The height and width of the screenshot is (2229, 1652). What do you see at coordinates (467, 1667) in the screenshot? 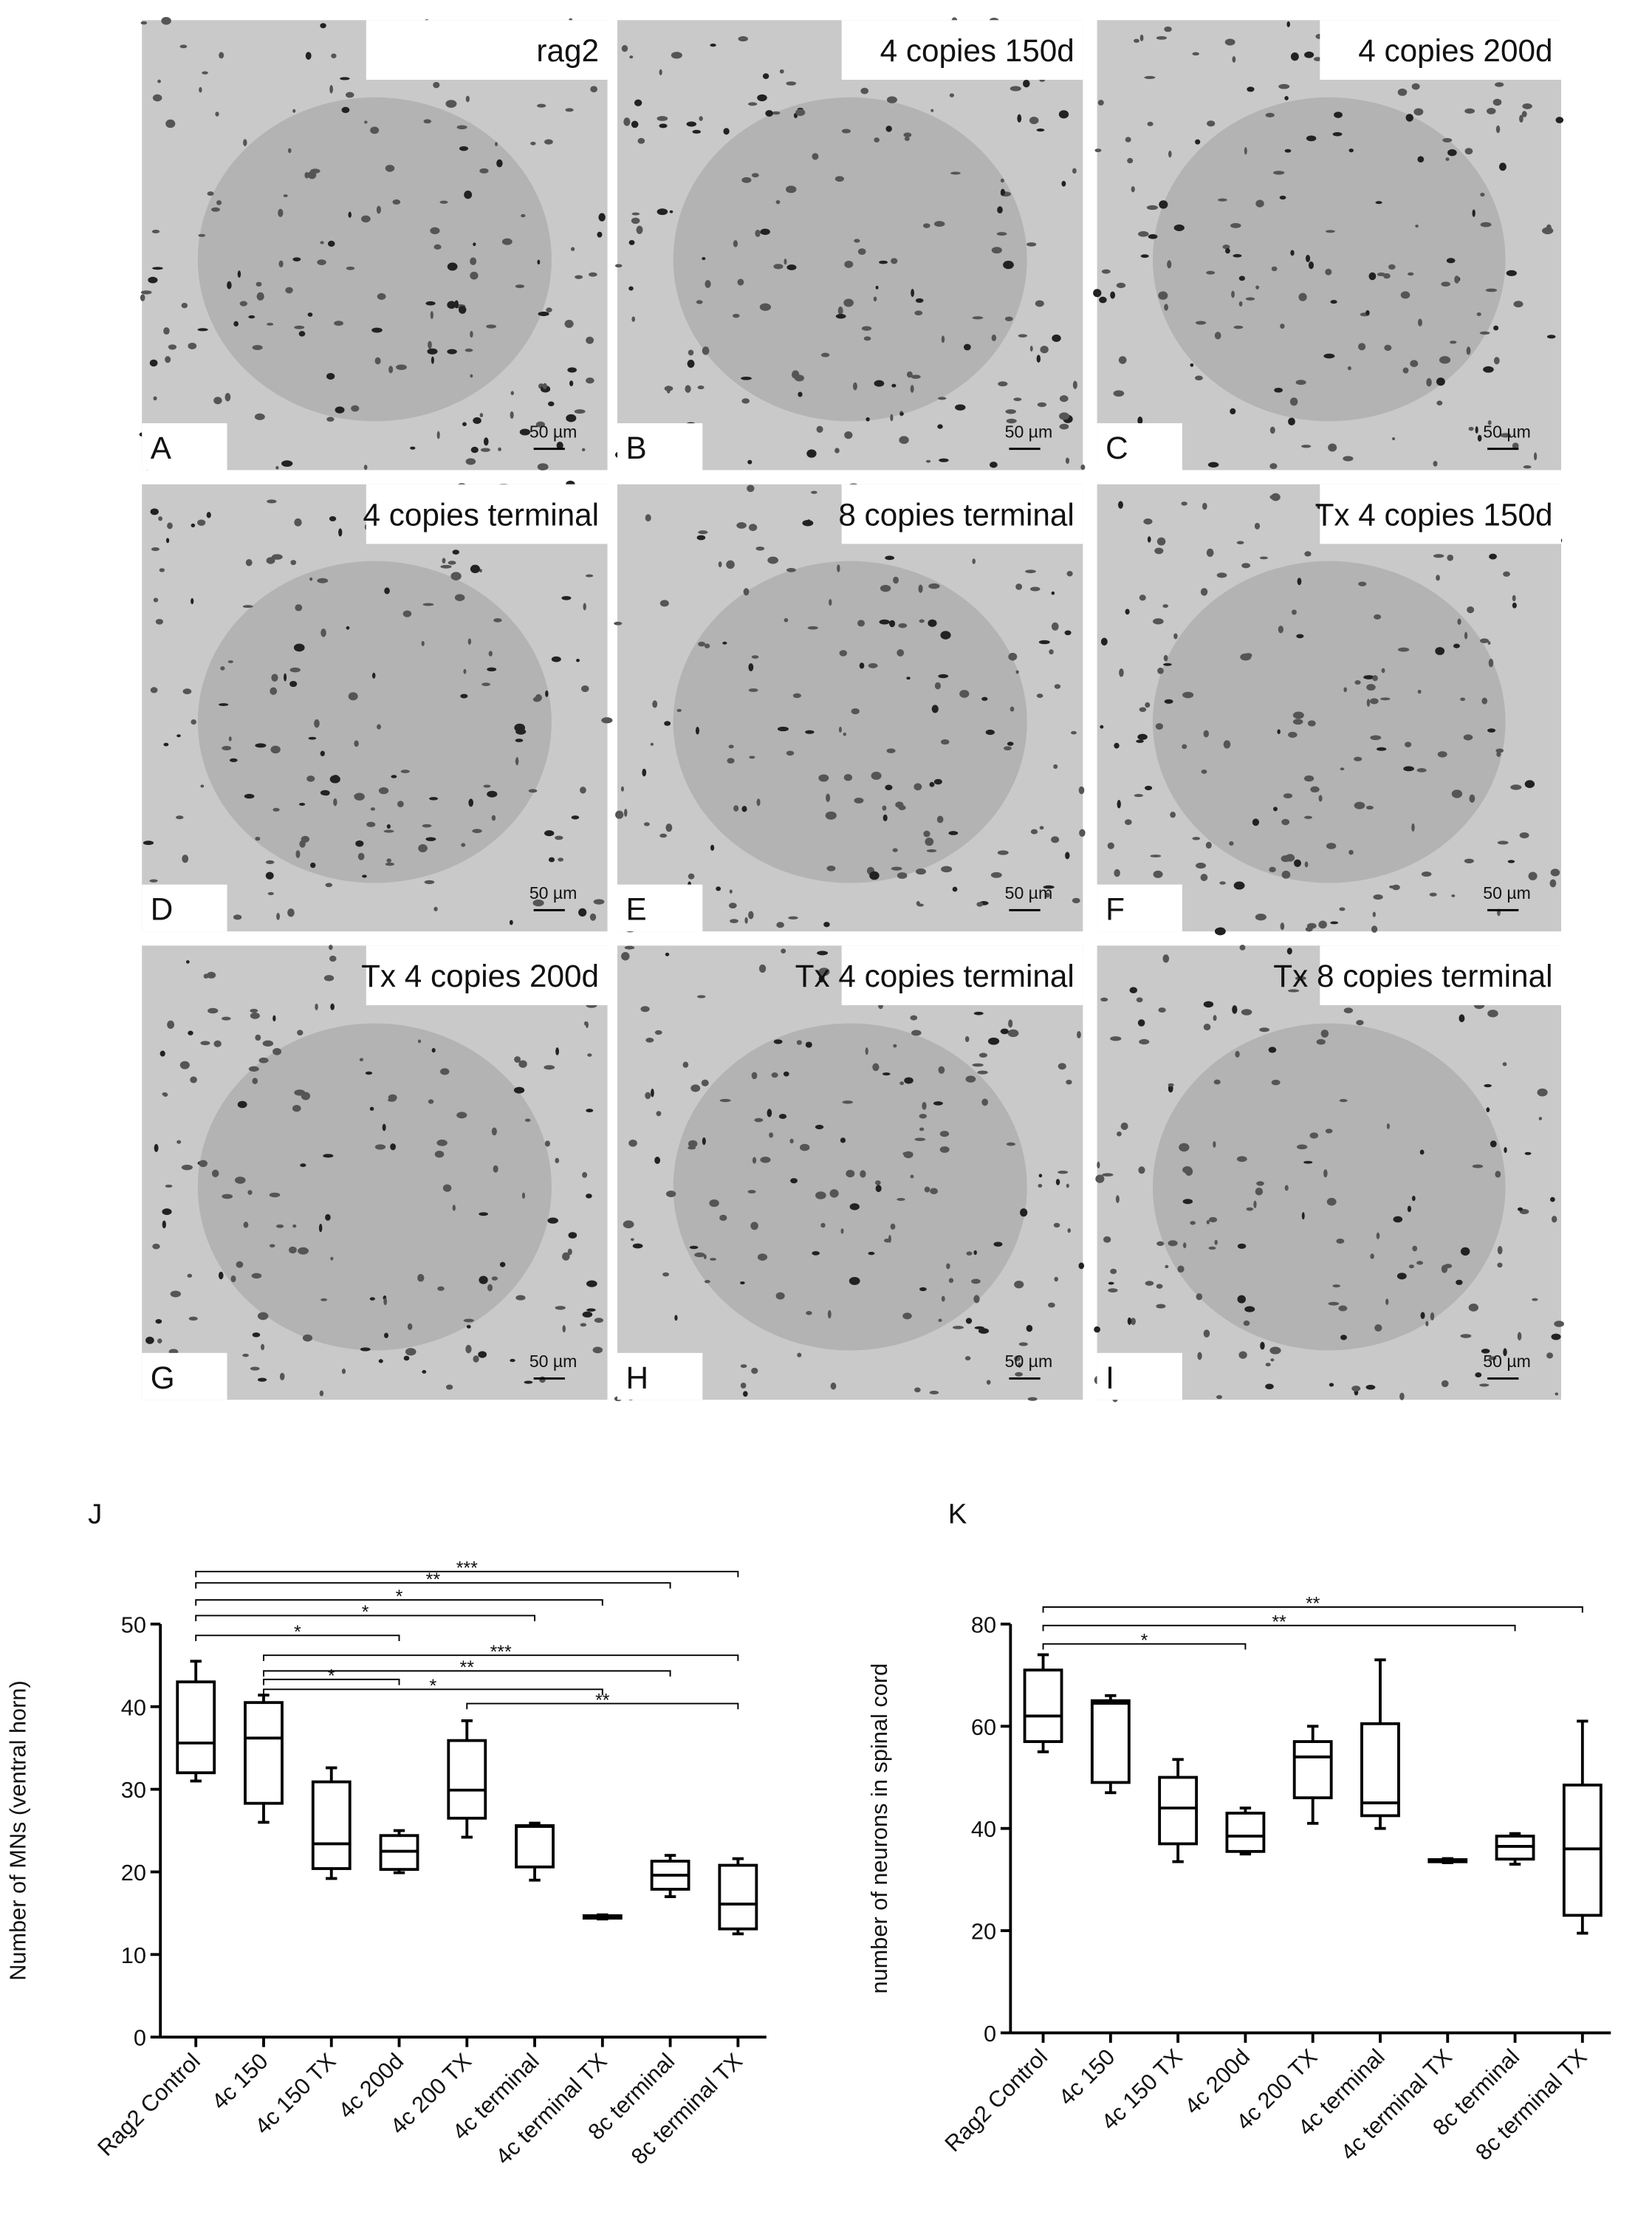
I see `significance-stars: **` at bounding box center [467, 1667].